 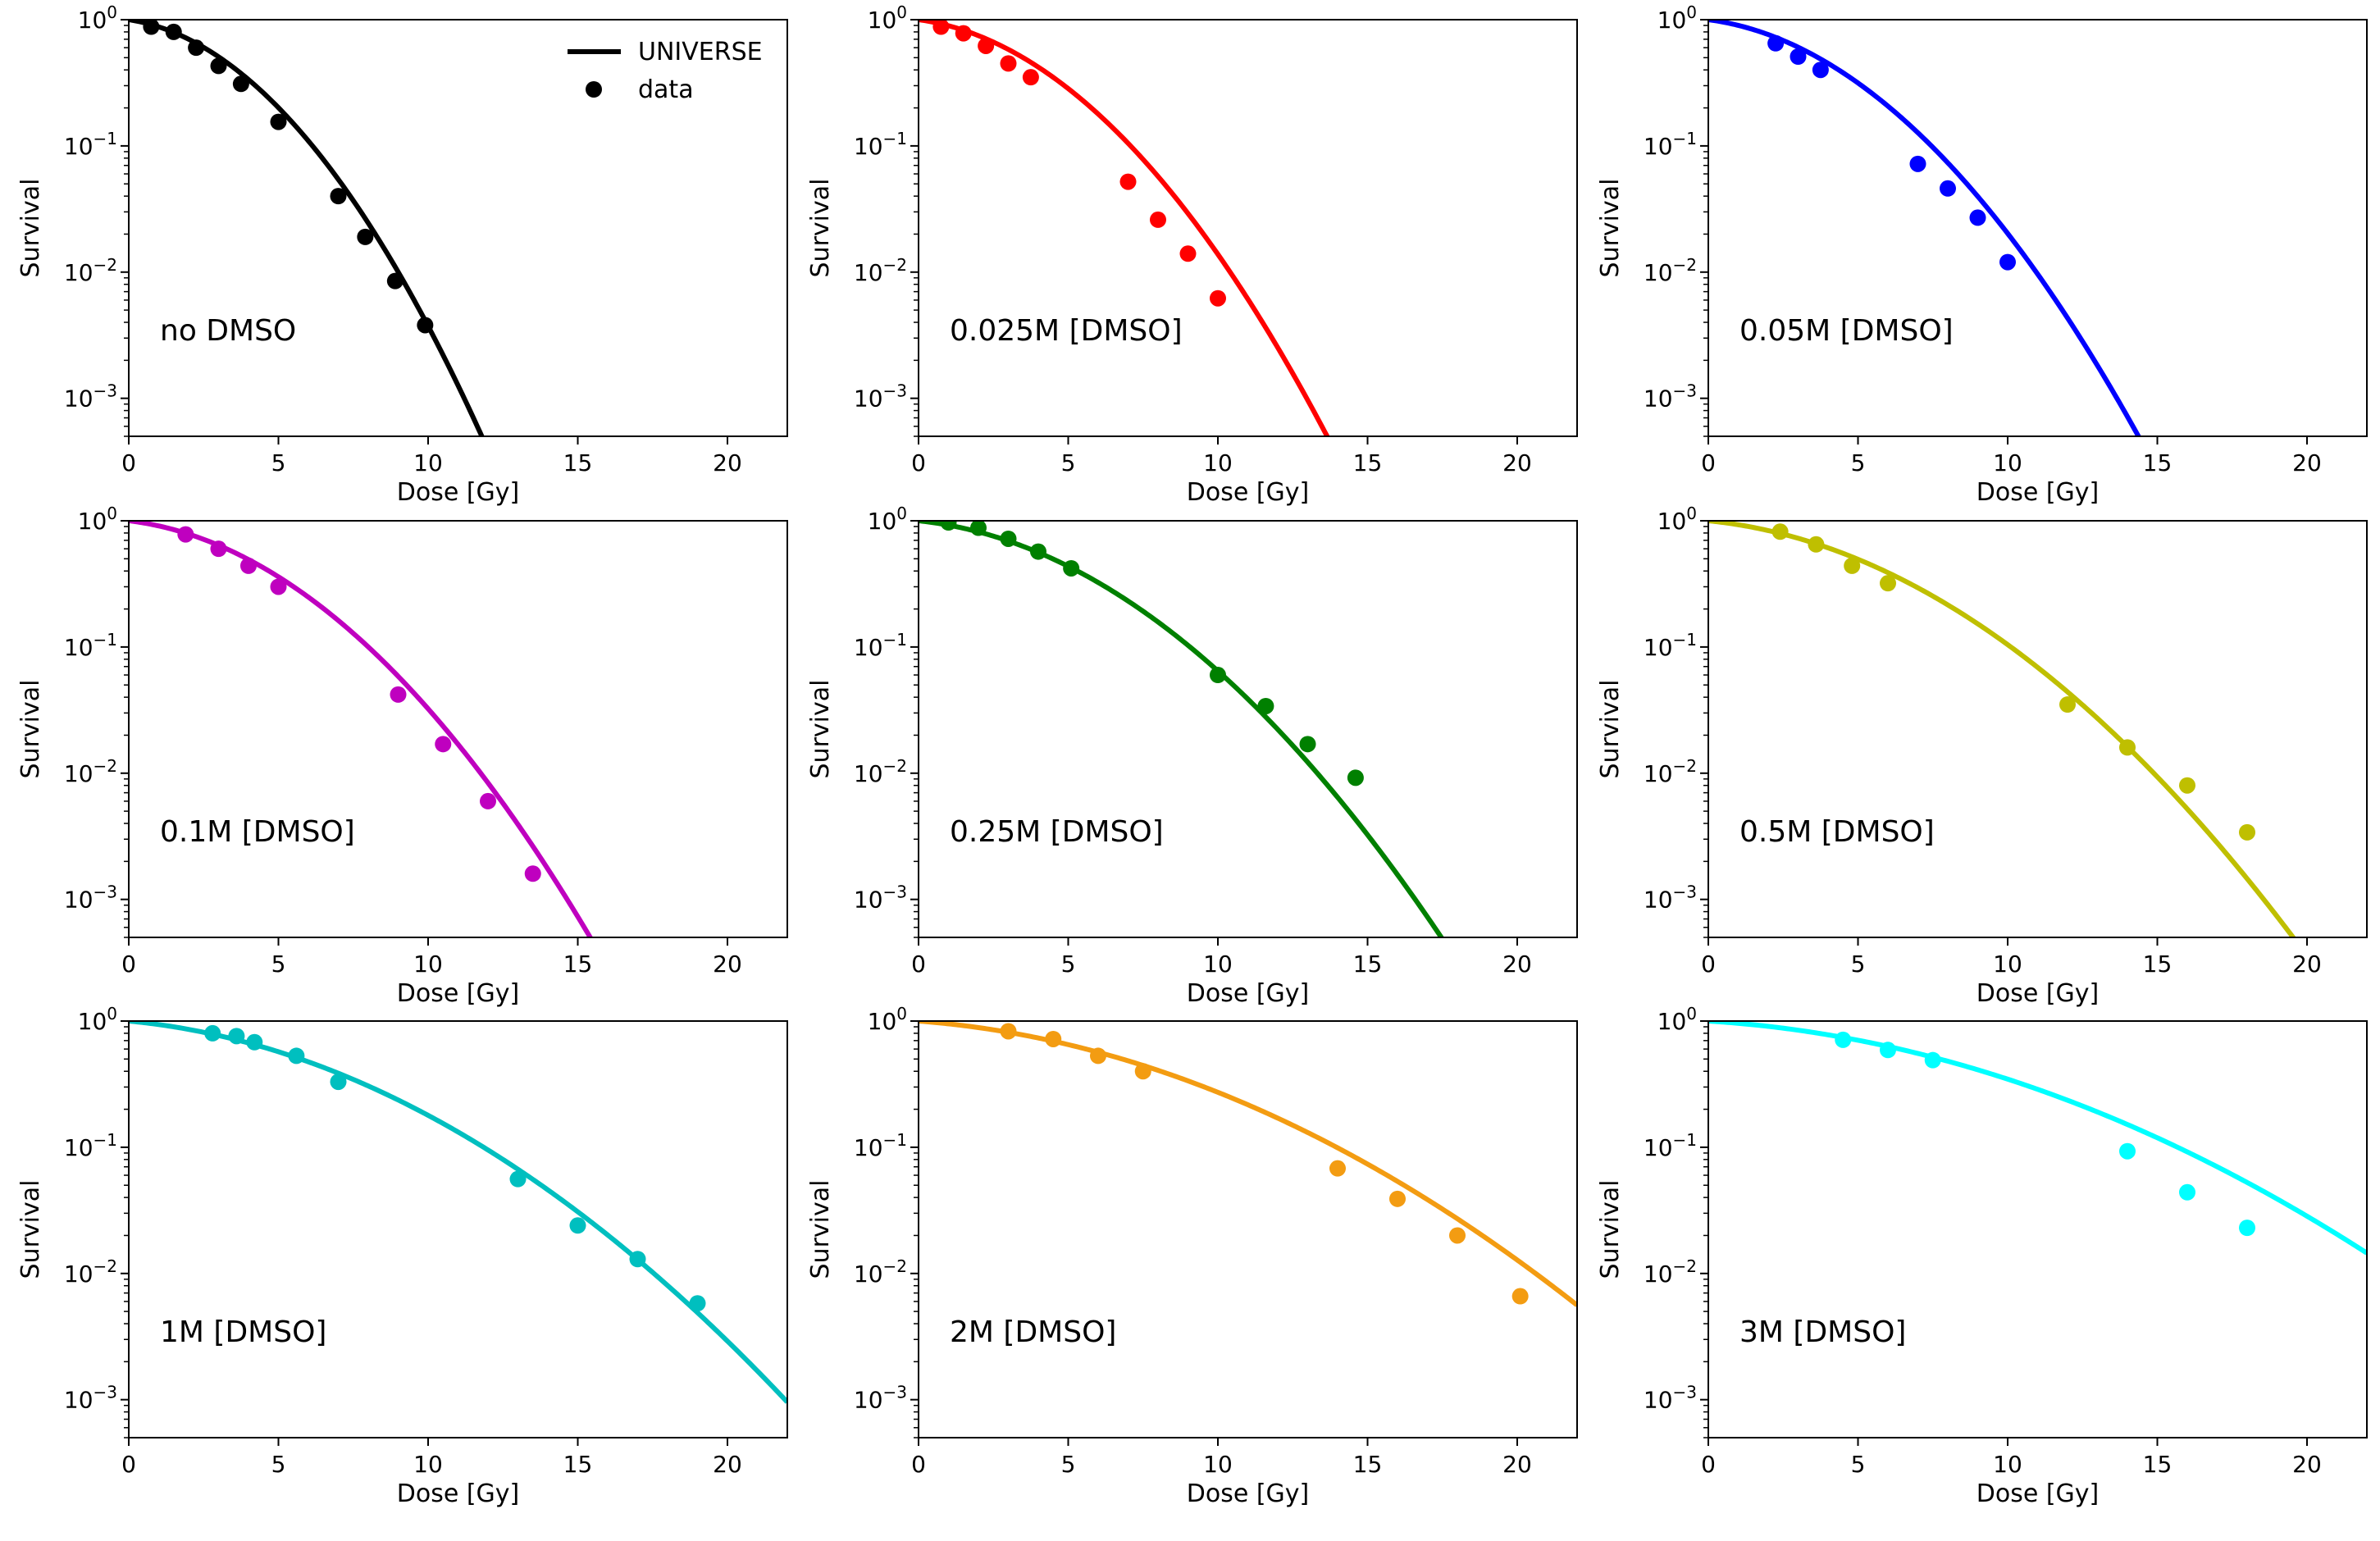 What do you see at coordinates (666, 71) in the screenshot?
I see `legend: UNIVERSE data` at bounding box center [666, 71].